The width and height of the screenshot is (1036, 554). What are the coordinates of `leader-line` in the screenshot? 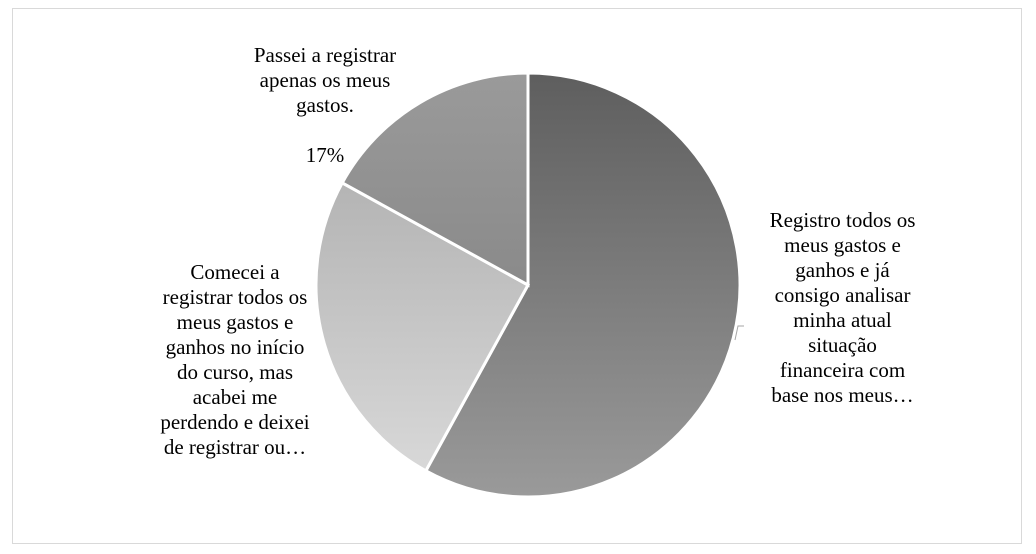 It's located at (739, 333).